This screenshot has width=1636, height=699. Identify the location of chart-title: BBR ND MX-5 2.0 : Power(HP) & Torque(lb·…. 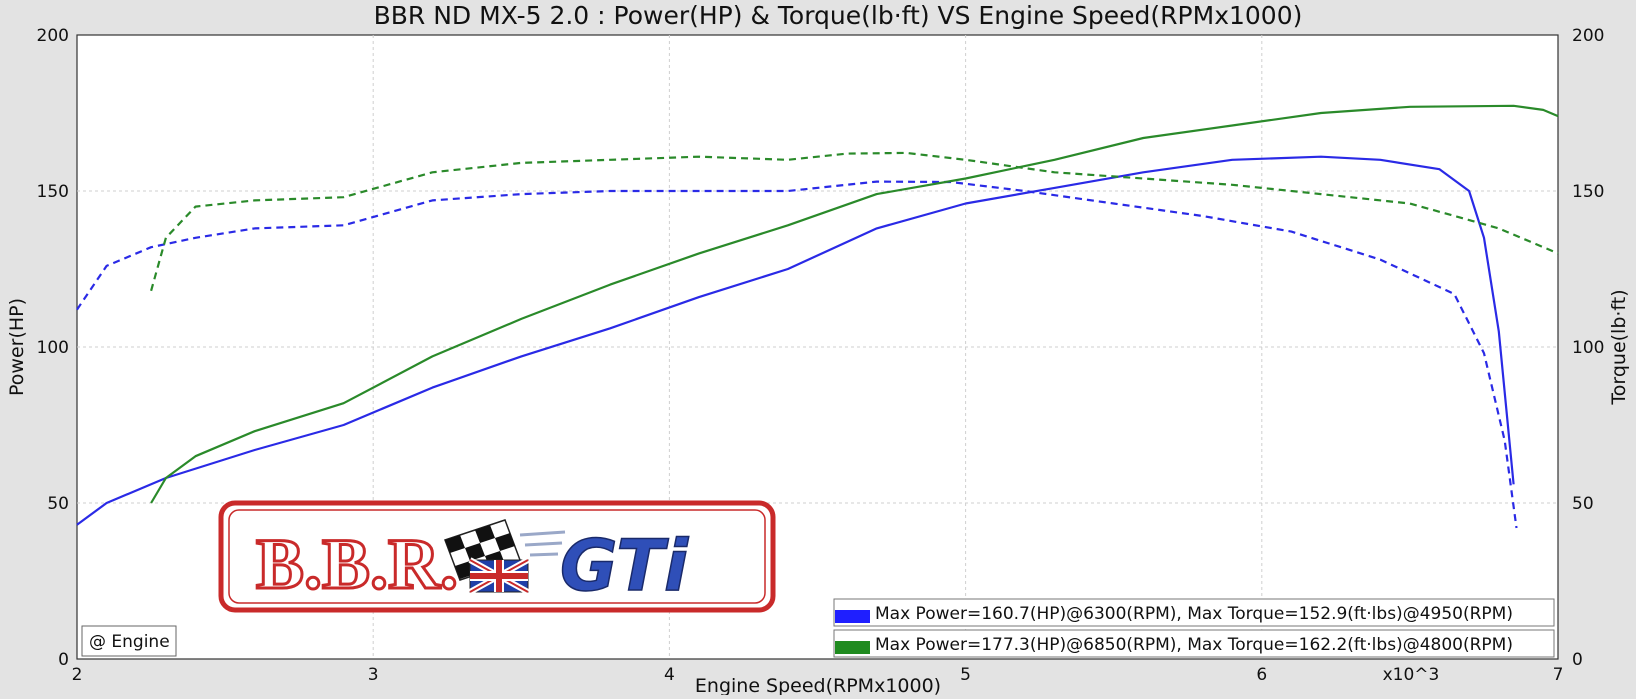
(838, 15).